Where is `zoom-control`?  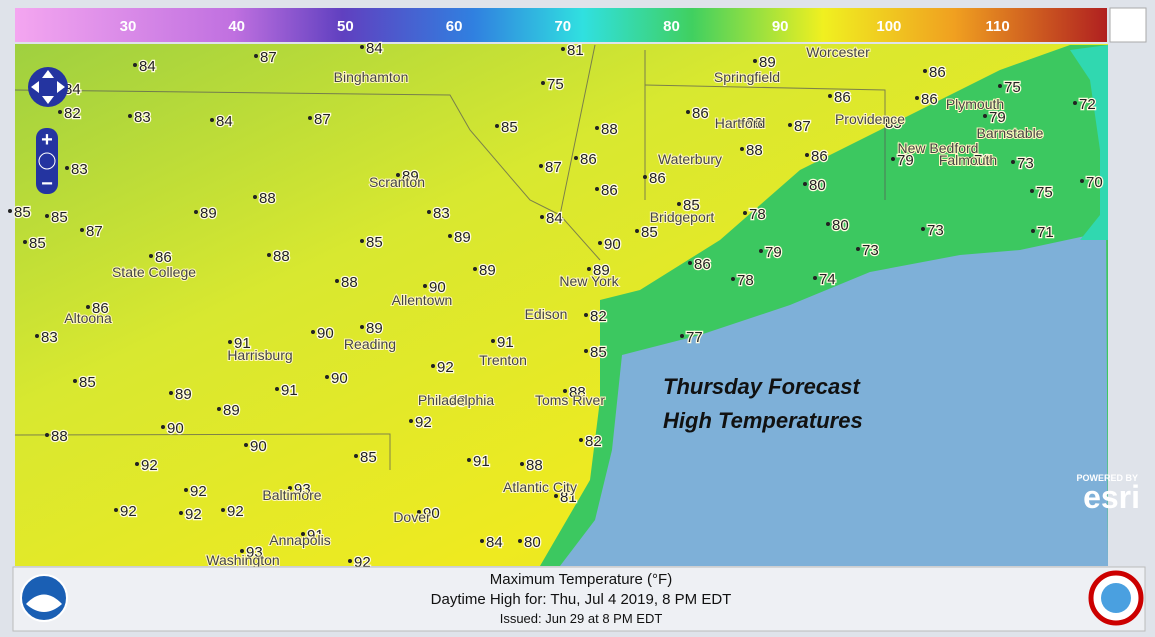 zoom-control is located at coordinates (47, 161).